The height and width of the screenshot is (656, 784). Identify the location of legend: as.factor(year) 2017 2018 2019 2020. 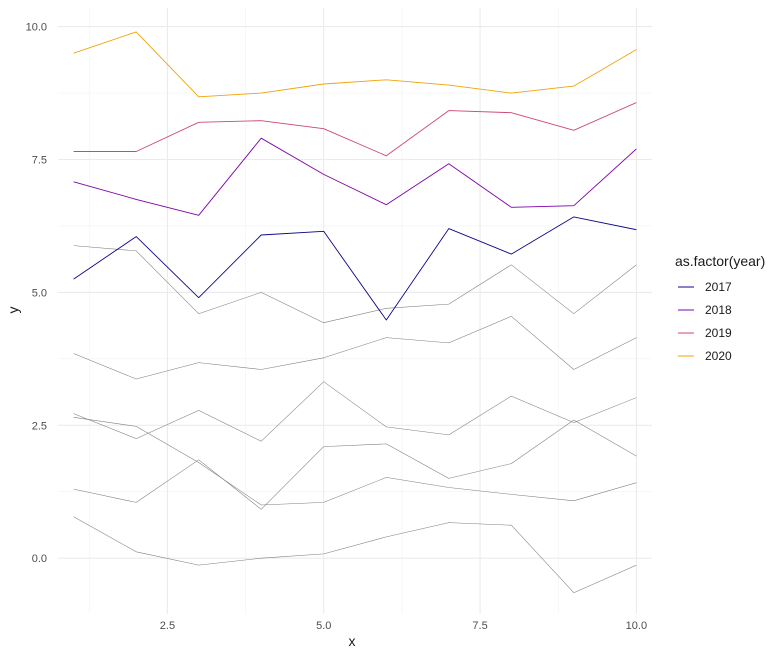
(720, 308).